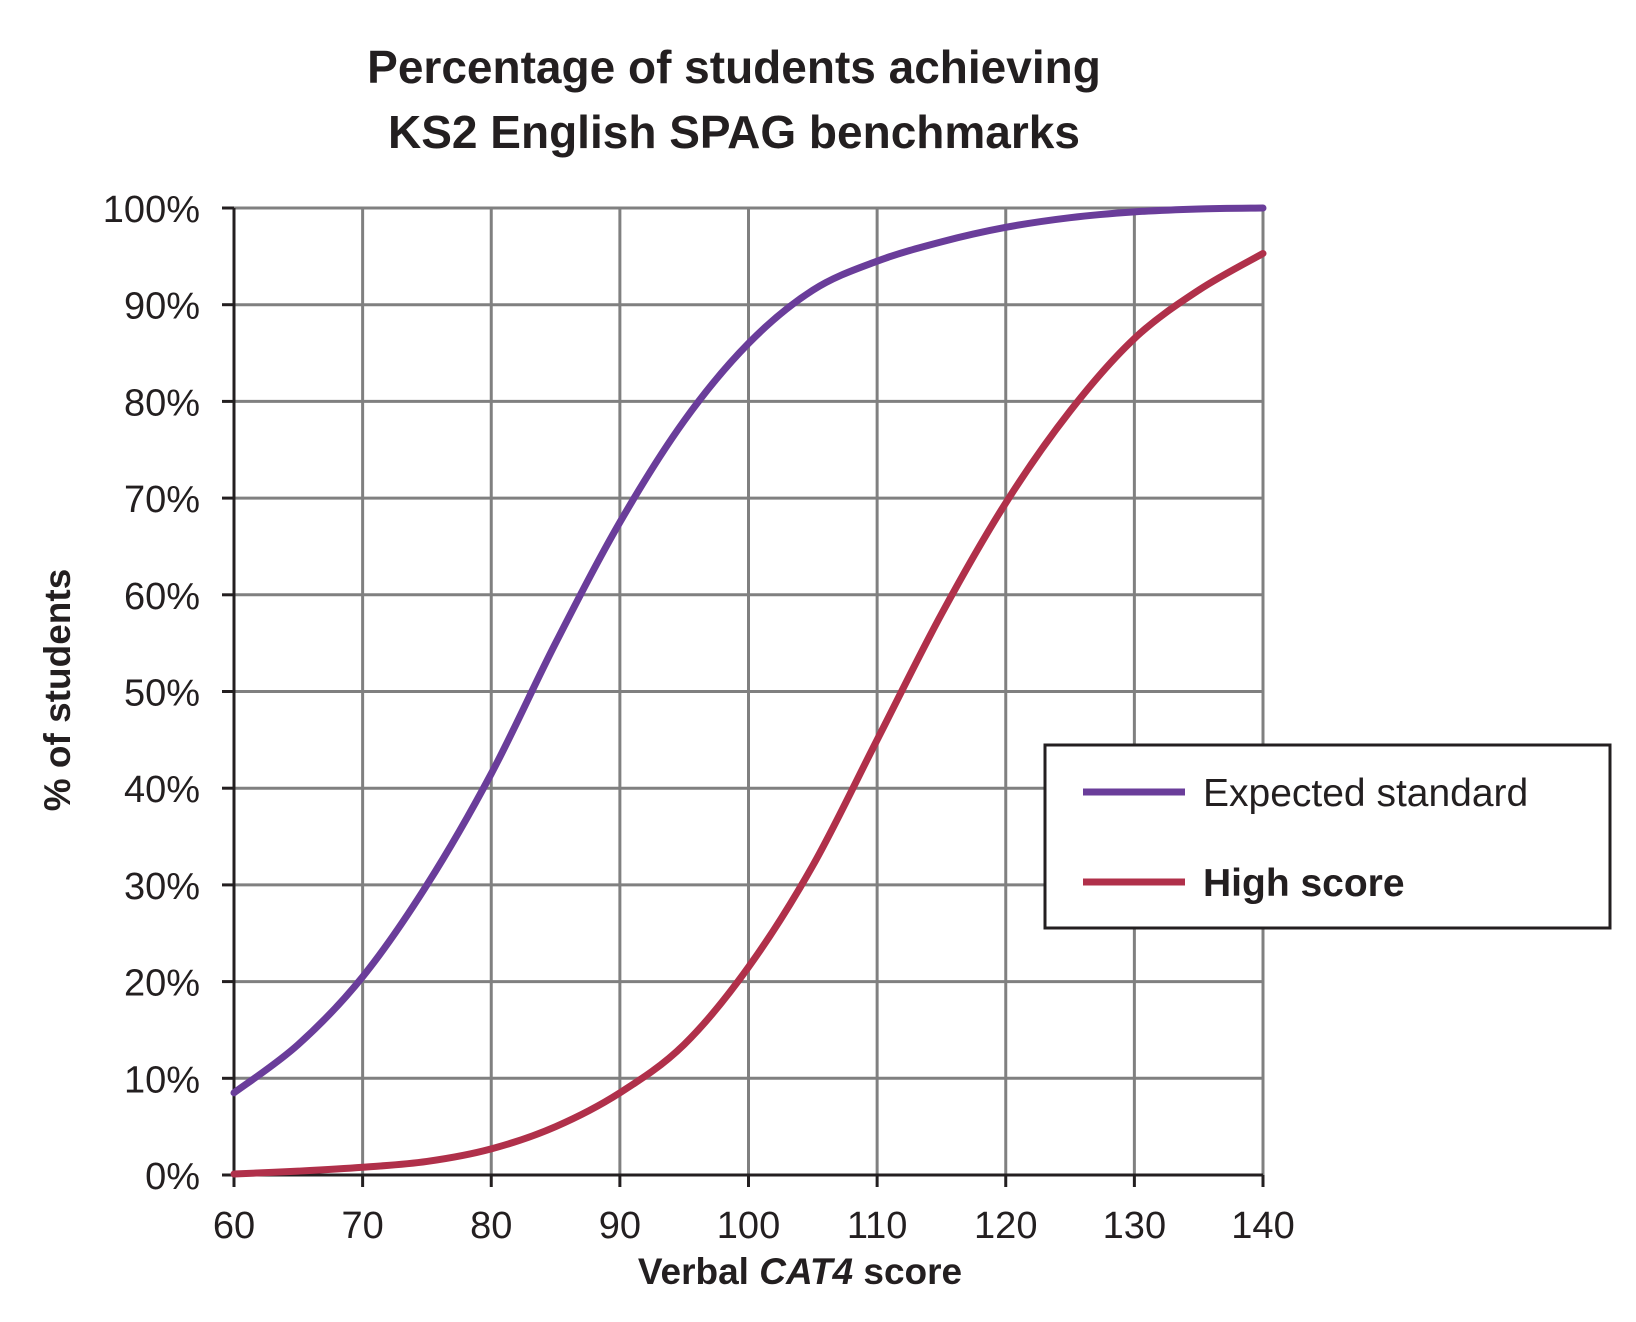 The height and width of the screenshot is (1322, 1636). What do you see at coordinates (1365, 793) in the screenshot?
I see `legend-label-expected-standard: Expected standard` at bounding box center [1365, 793].